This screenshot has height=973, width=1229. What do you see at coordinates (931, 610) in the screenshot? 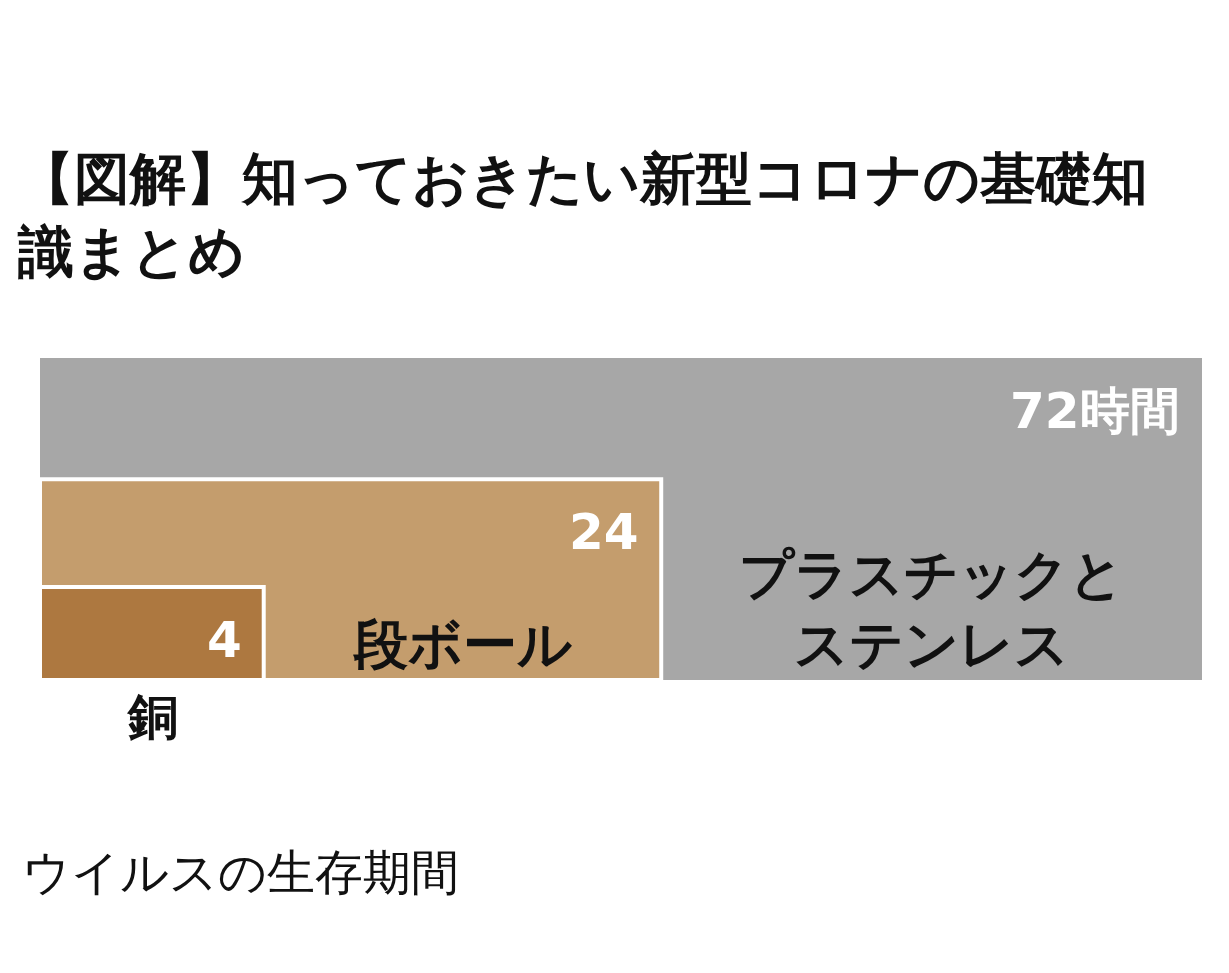
I see `category-label: プラスチックとステンレス` at bounding box center [931, 610].